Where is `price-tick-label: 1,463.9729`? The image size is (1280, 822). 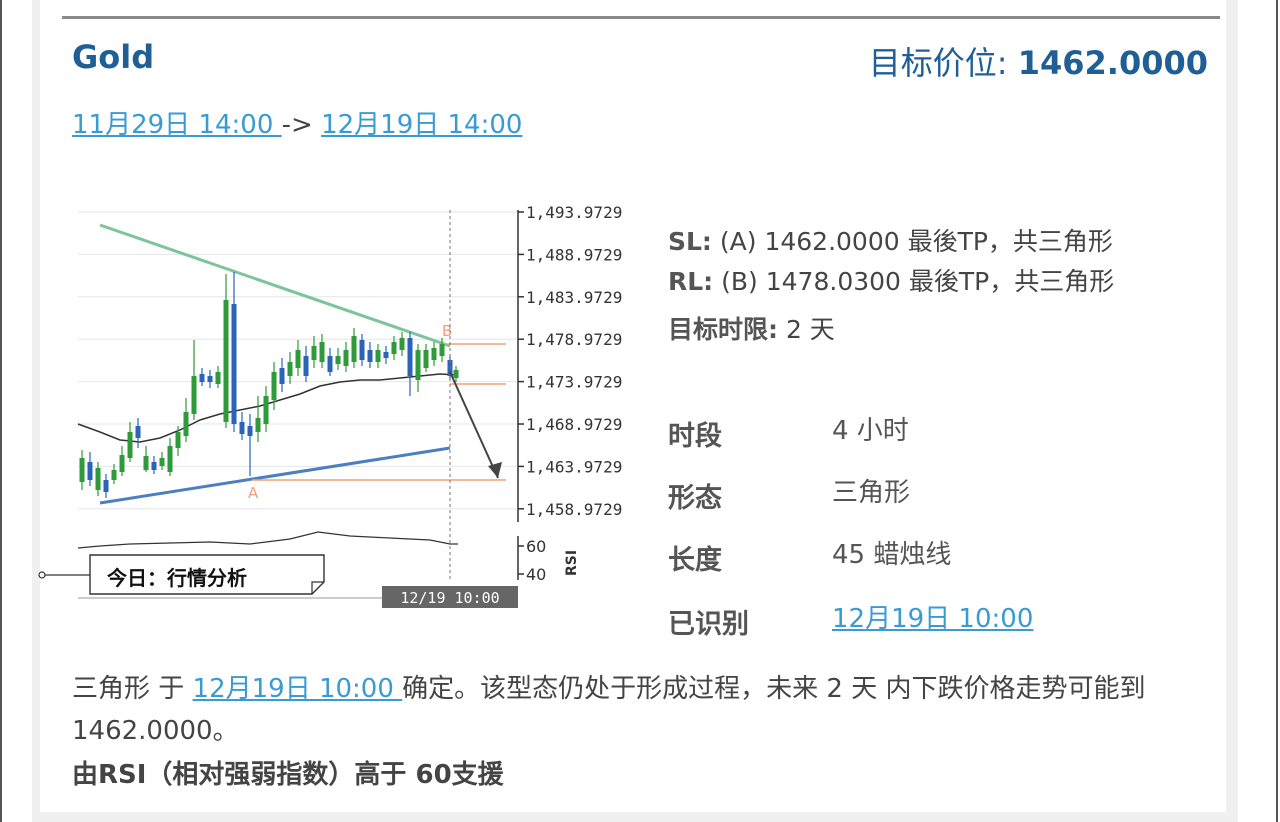 price-tick-label: 1,463.9729 is located at coordinates (574, 466).